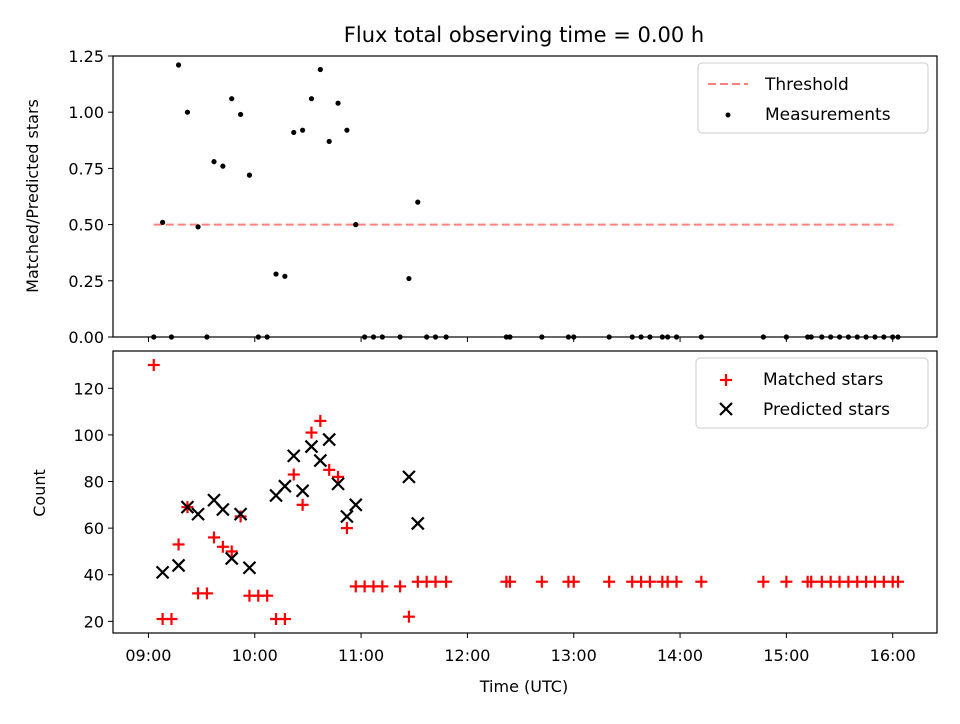 The width and height of the screenshot is (960, 724). What do you see at coordinates (467, 655) in the screenshot?
I see `bottom-x-tick-label: 12:00` at bounding box center [467, 655].